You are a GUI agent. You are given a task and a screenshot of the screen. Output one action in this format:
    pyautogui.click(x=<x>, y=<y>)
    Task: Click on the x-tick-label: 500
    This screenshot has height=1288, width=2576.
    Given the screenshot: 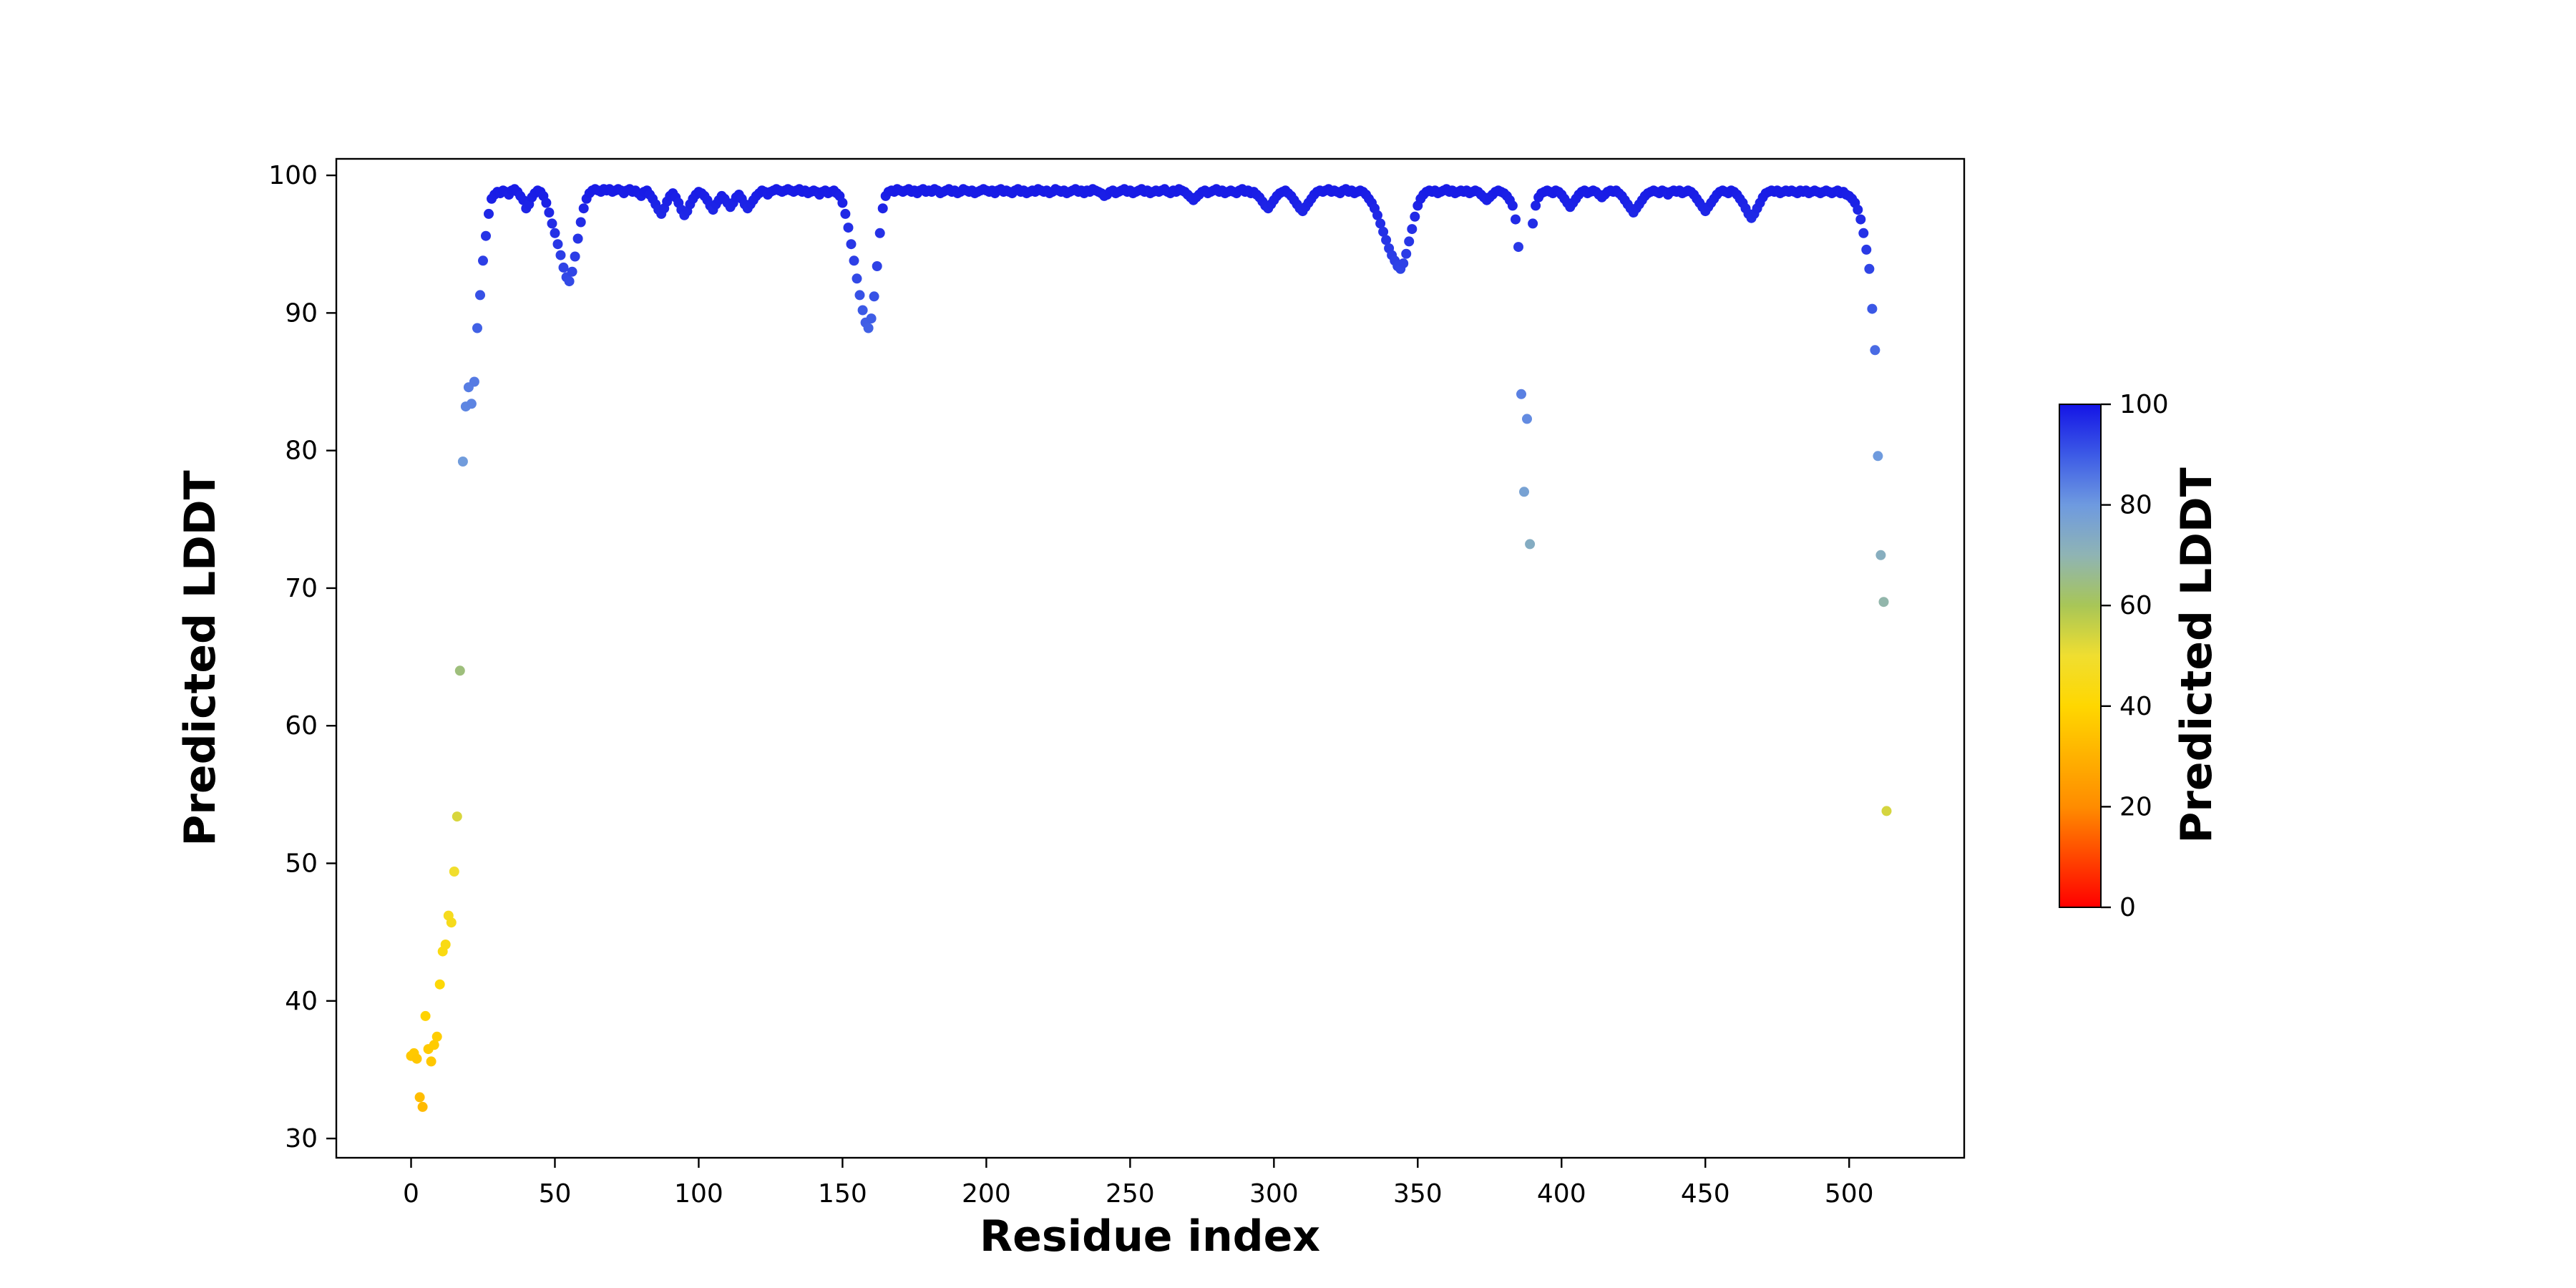 What is the action you would take?
    pyautogui.click(x=1849, y=1194)
    